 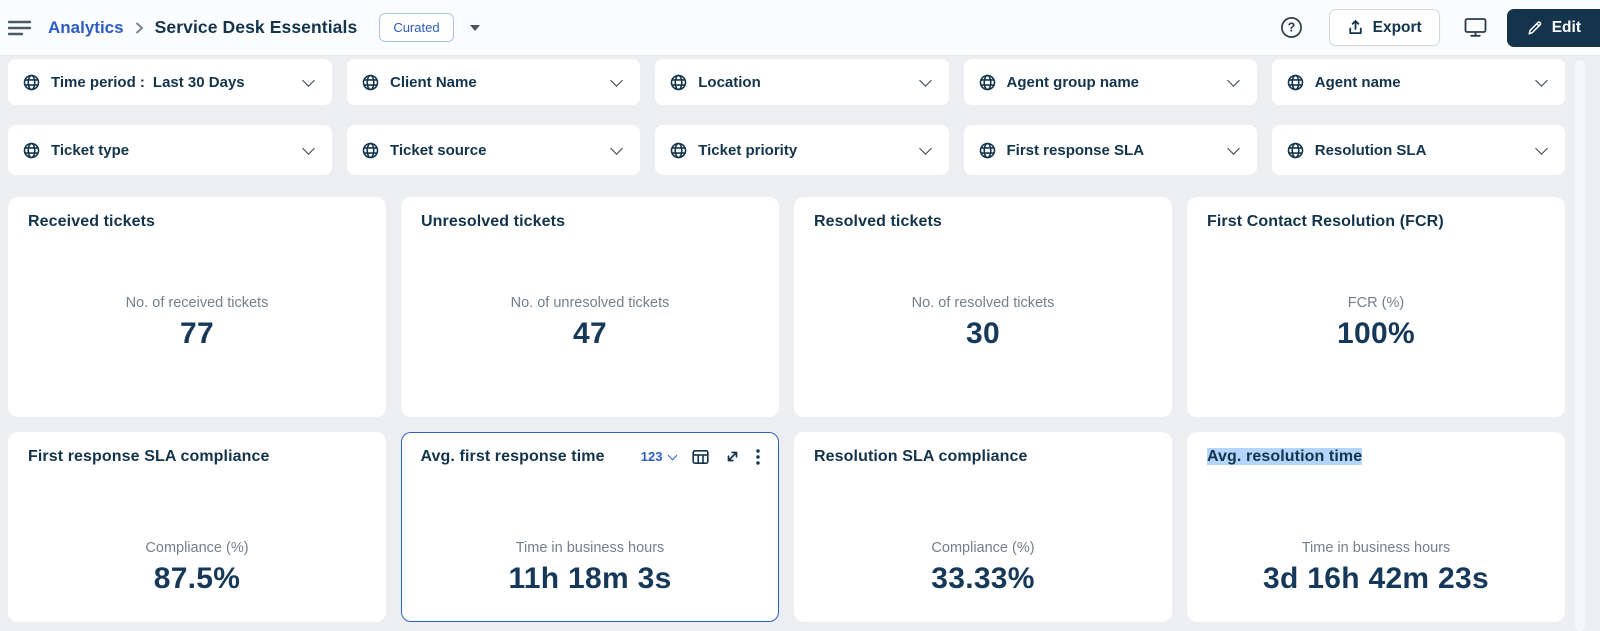 What do you see at coordinates (1357, 82) in the screenshot?
I see `filter-label: Agent name` at bounding box center [1357, 82].